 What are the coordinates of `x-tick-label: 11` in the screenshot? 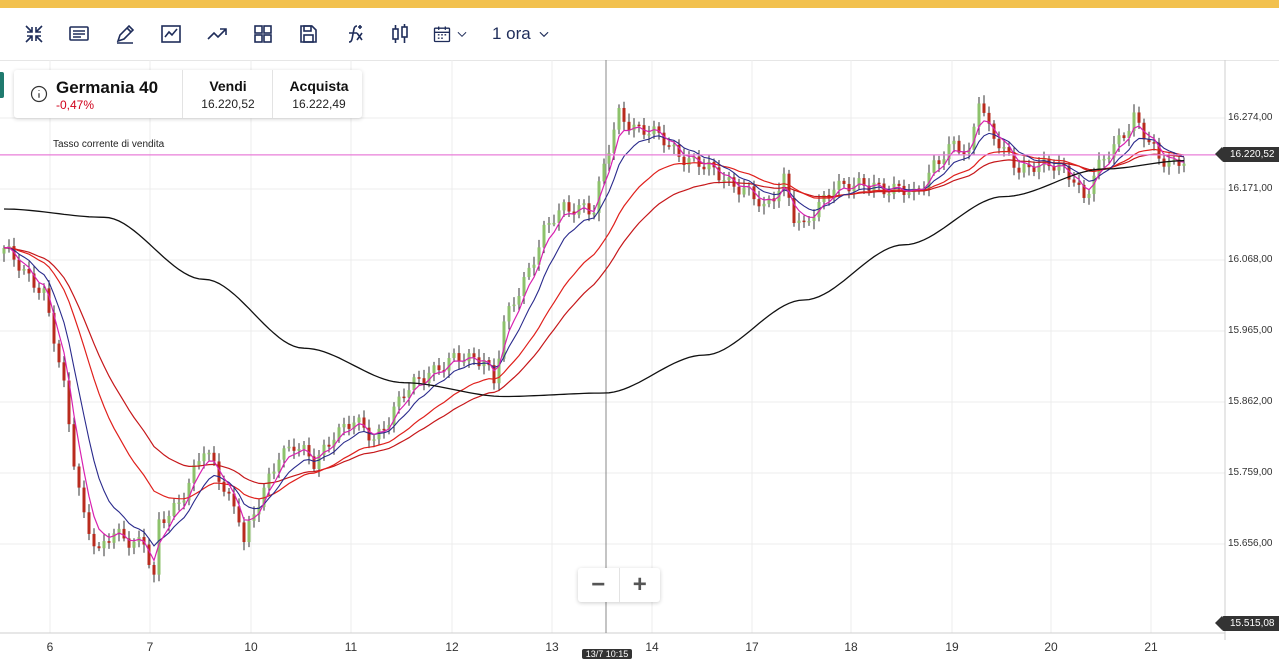 It's located at (351, 647).